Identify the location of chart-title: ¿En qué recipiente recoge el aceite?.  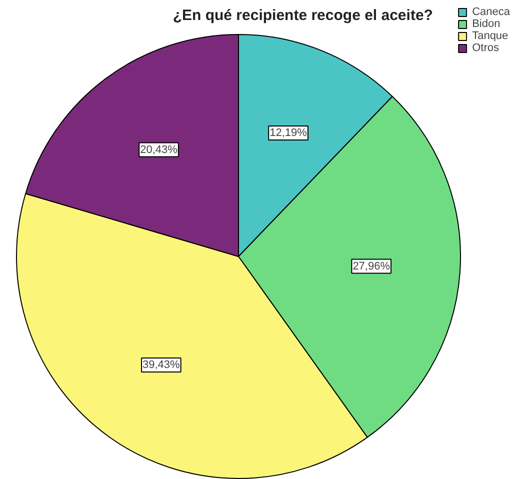
(302, 15).